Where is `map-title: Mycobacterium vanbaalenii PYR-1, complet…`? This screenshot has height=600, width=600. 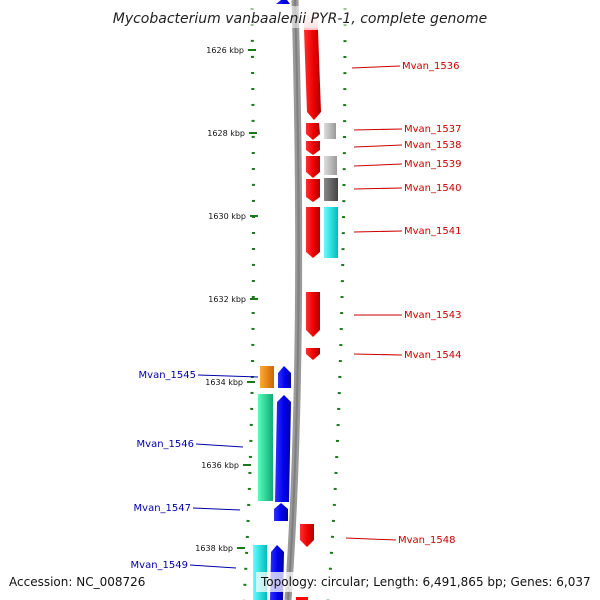
map-title: Mycobacterium vanbaalenii PYR-1, complet… is located at coordinates (300, 19).